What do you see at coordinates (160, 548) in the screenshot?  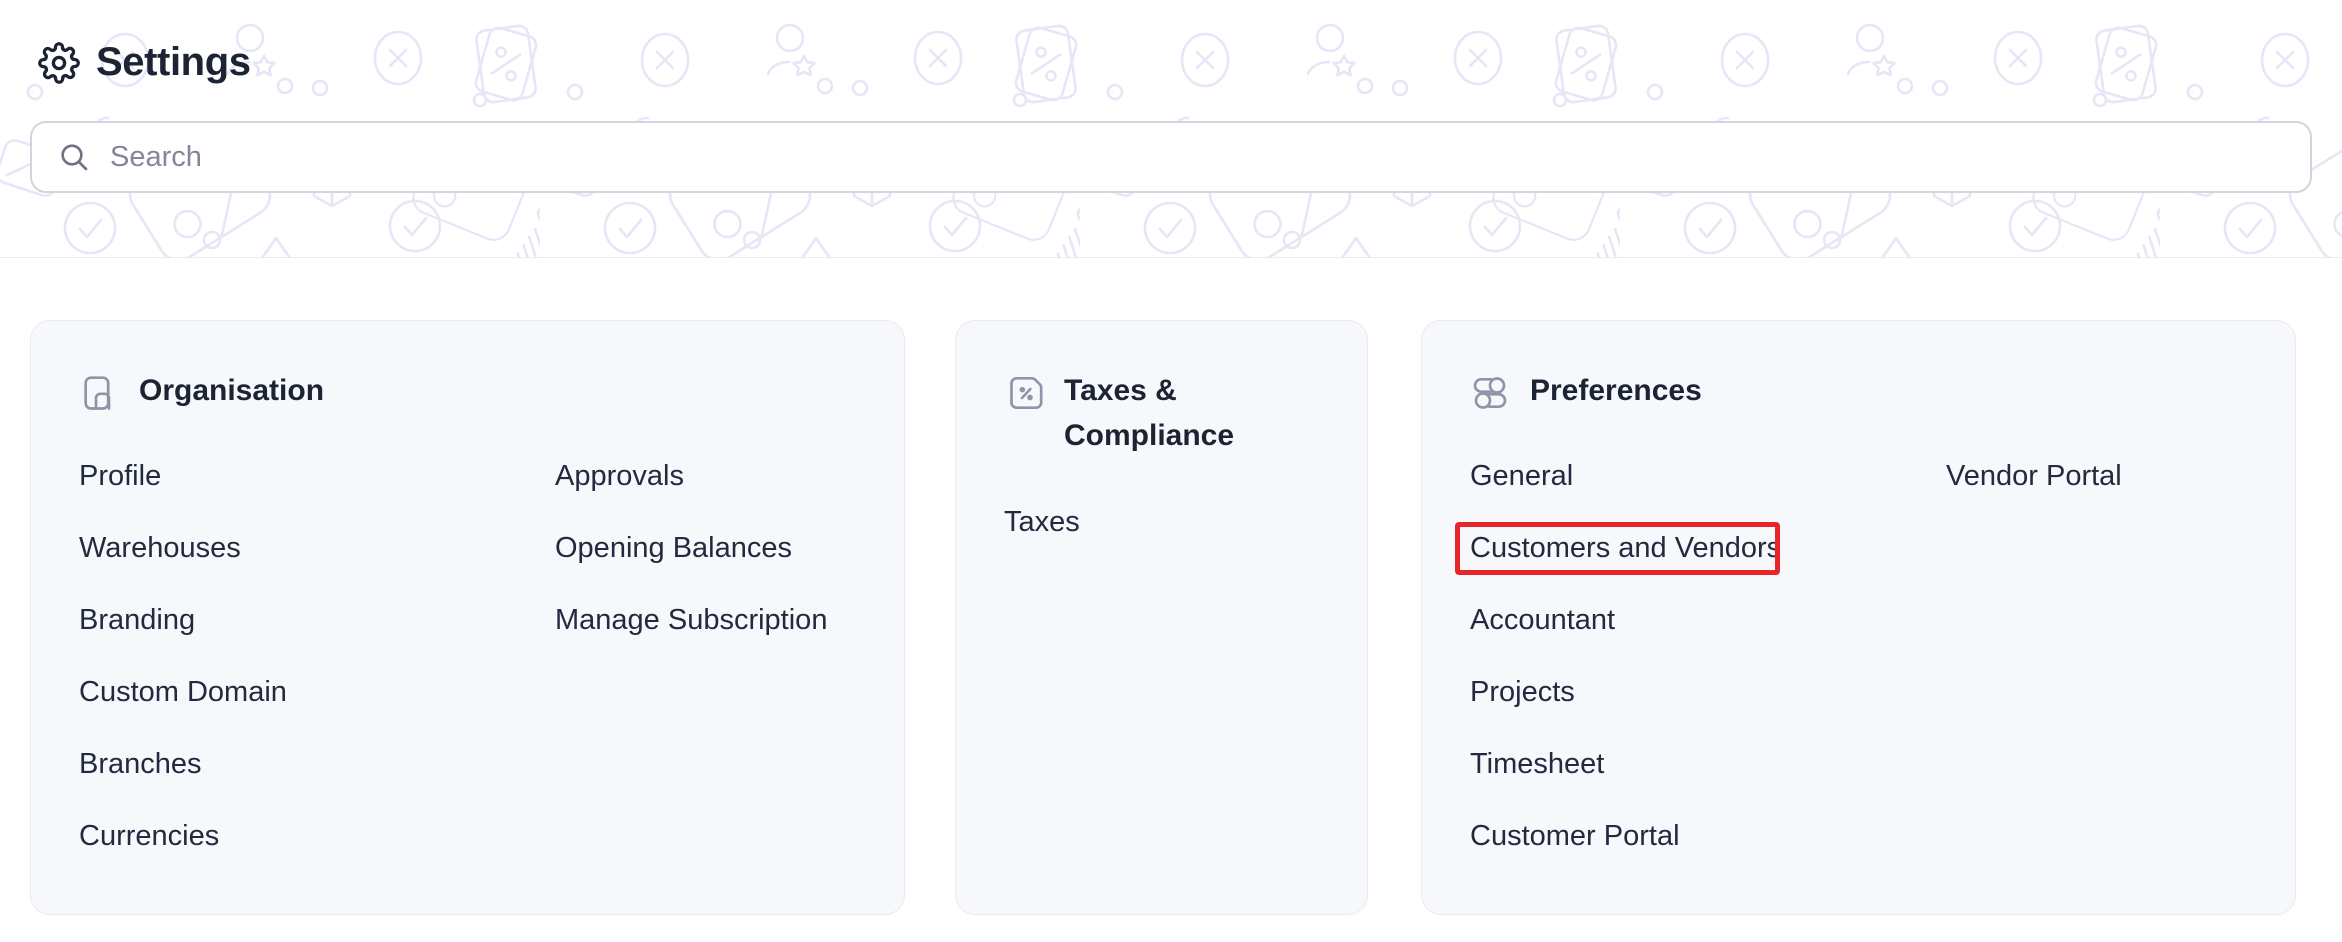 I see `settings-link-warehouses: Warehouses` at bounding box center [160, 548].